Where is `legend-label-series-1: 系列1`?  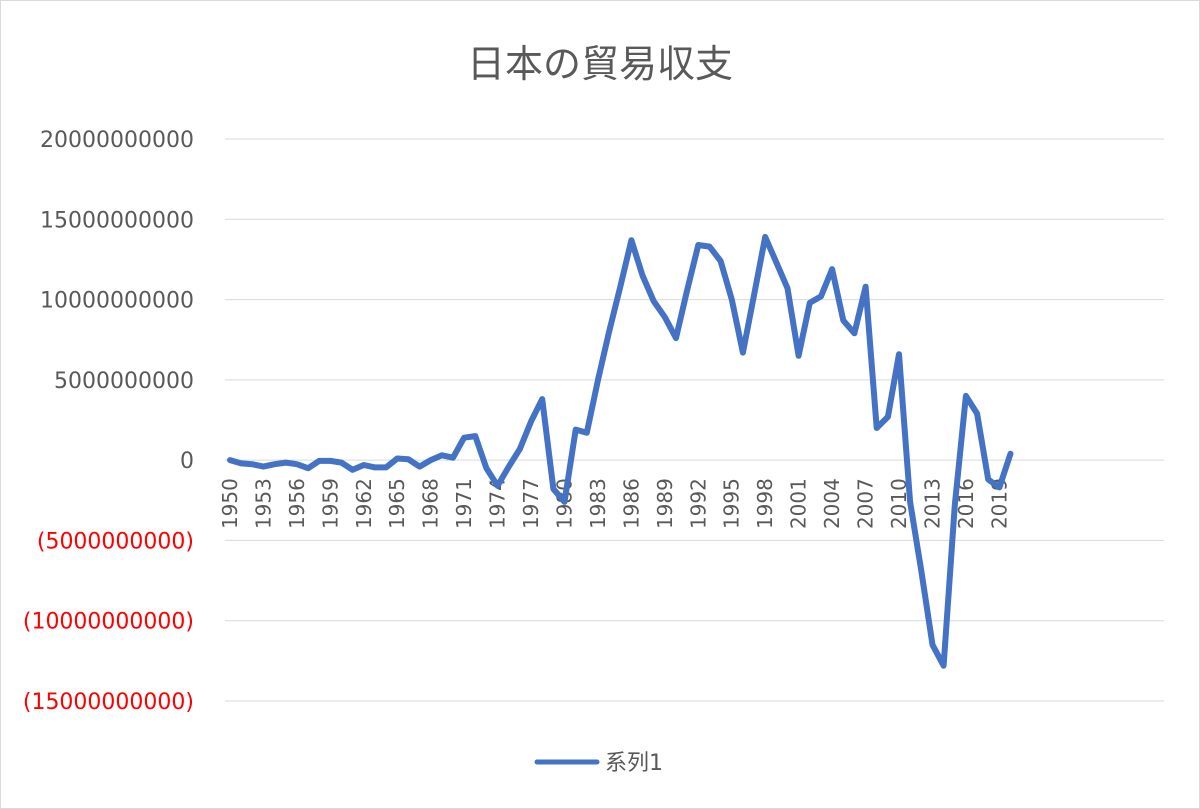 legend-label-series-1: 系列1 is located at coordinates (634, 763).